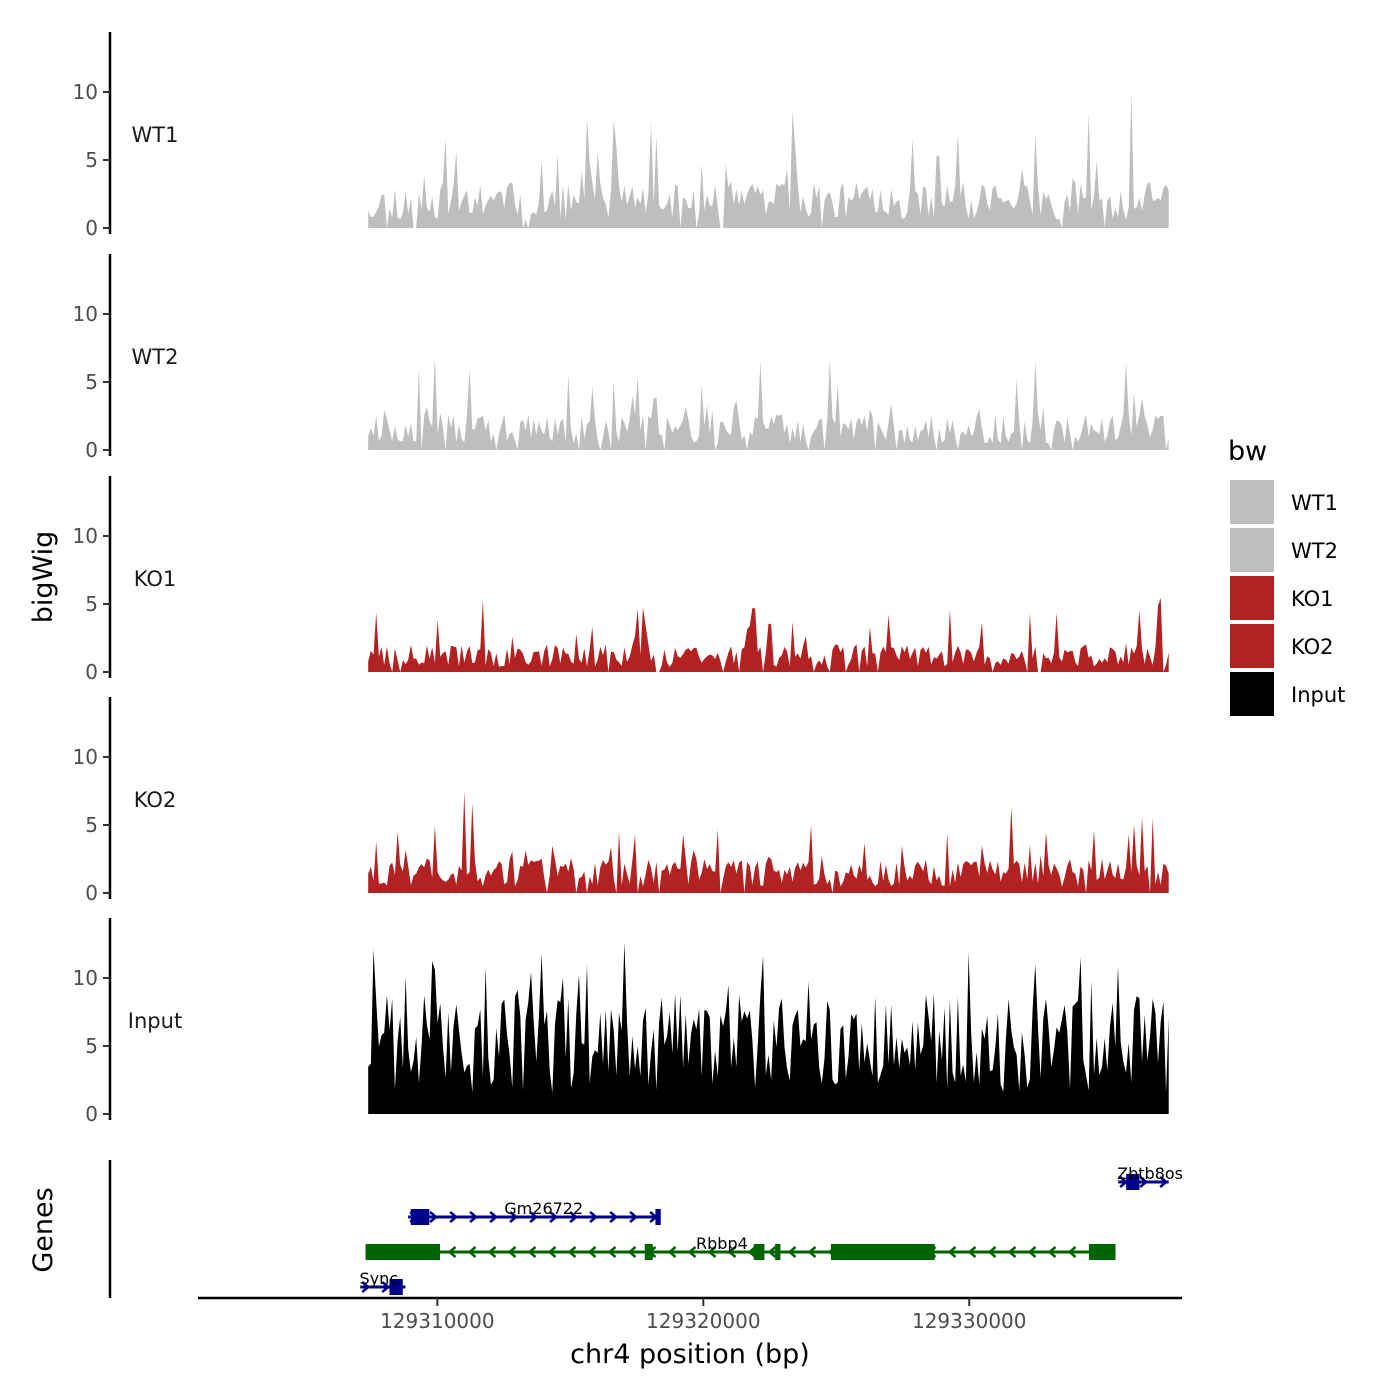 The height and width of the screenshot is (1400, 1400). What do you see at coordinates (379, 1278) in the screenshot?
I see `gene-label: Sync` at bounding box center [379, 1278].